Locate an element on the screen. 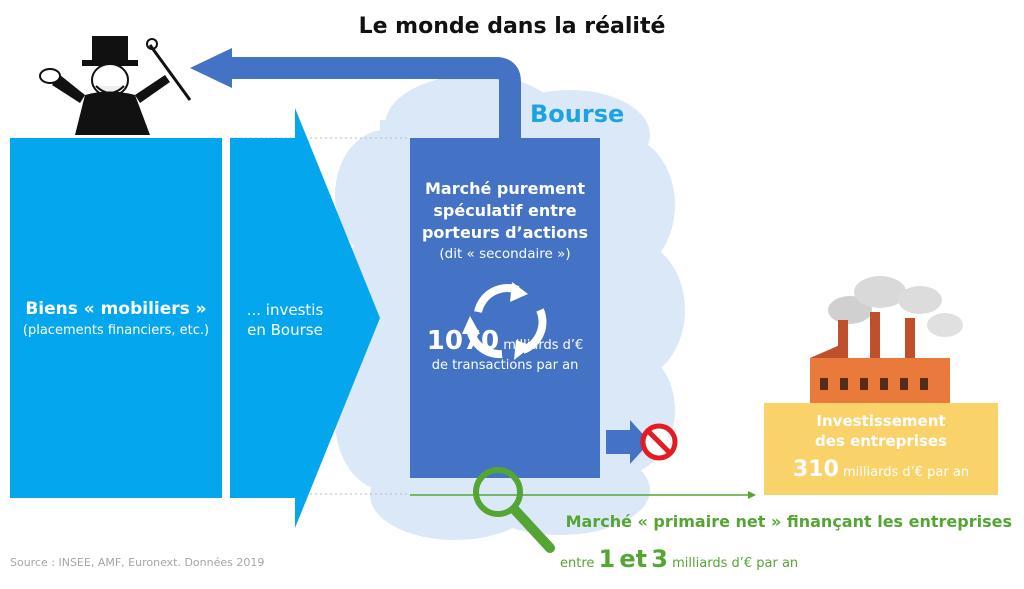 The height and width of the screenshot is (589, 1024). investis-arrow is located at coordinates (305, 318).